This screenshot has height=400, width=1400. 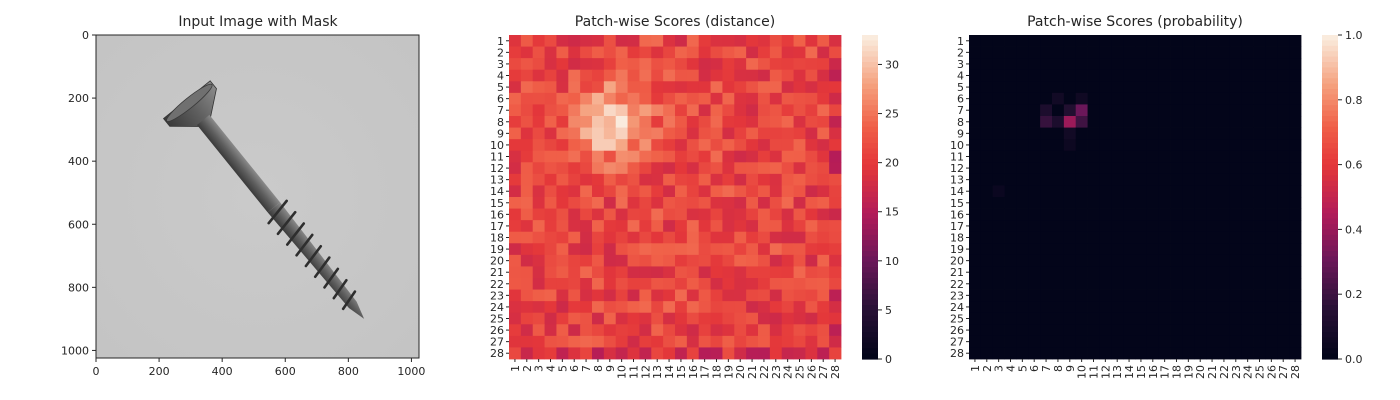 I want to click on x-tick-label: 12, so click(x=645, y=372).